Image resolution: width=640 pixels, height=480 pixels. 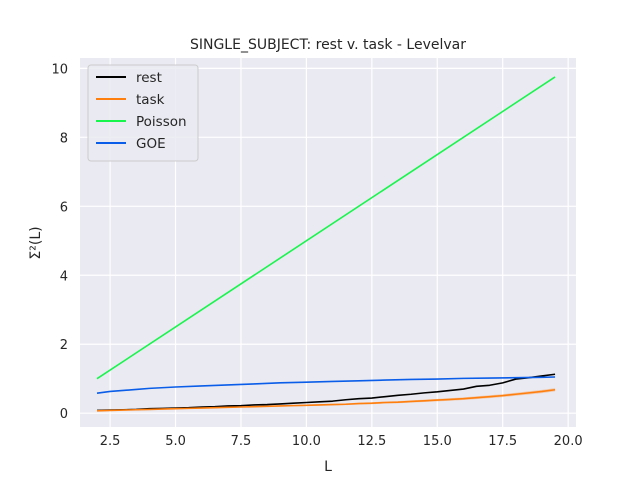 What do you see at coordinates (371, 441) in the screenshot?
I see `x-tick-label: 12.5` at bounding box center [371, 441].